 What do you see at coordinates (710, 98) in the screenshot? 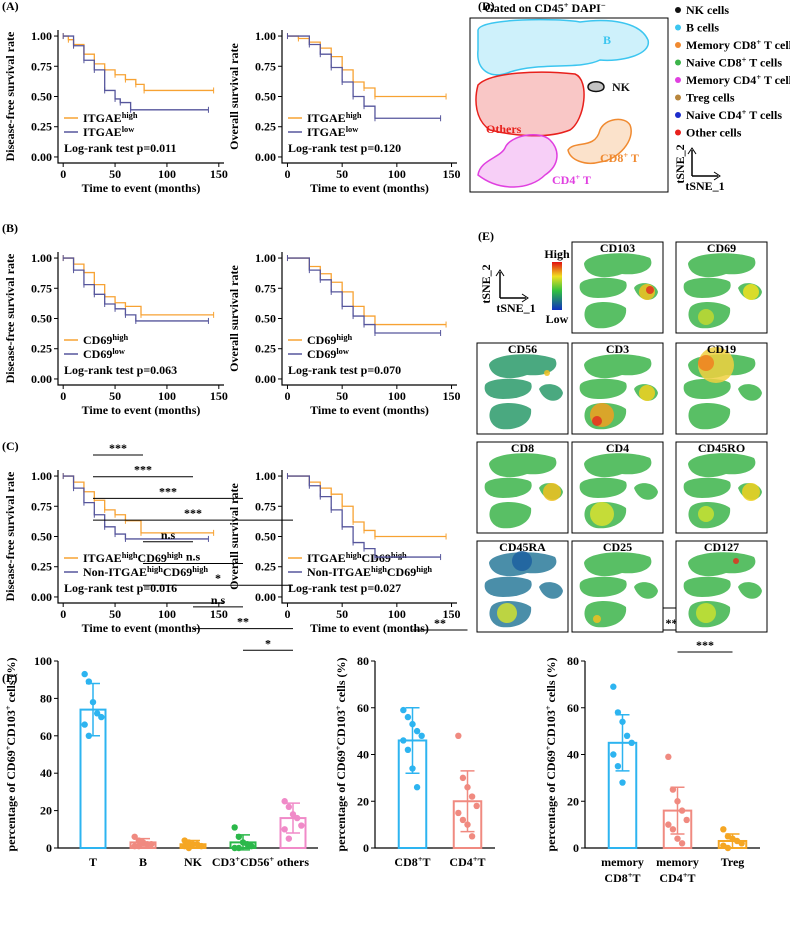
I see `legend-label: Treg cells` at bounding box center [710, 98].